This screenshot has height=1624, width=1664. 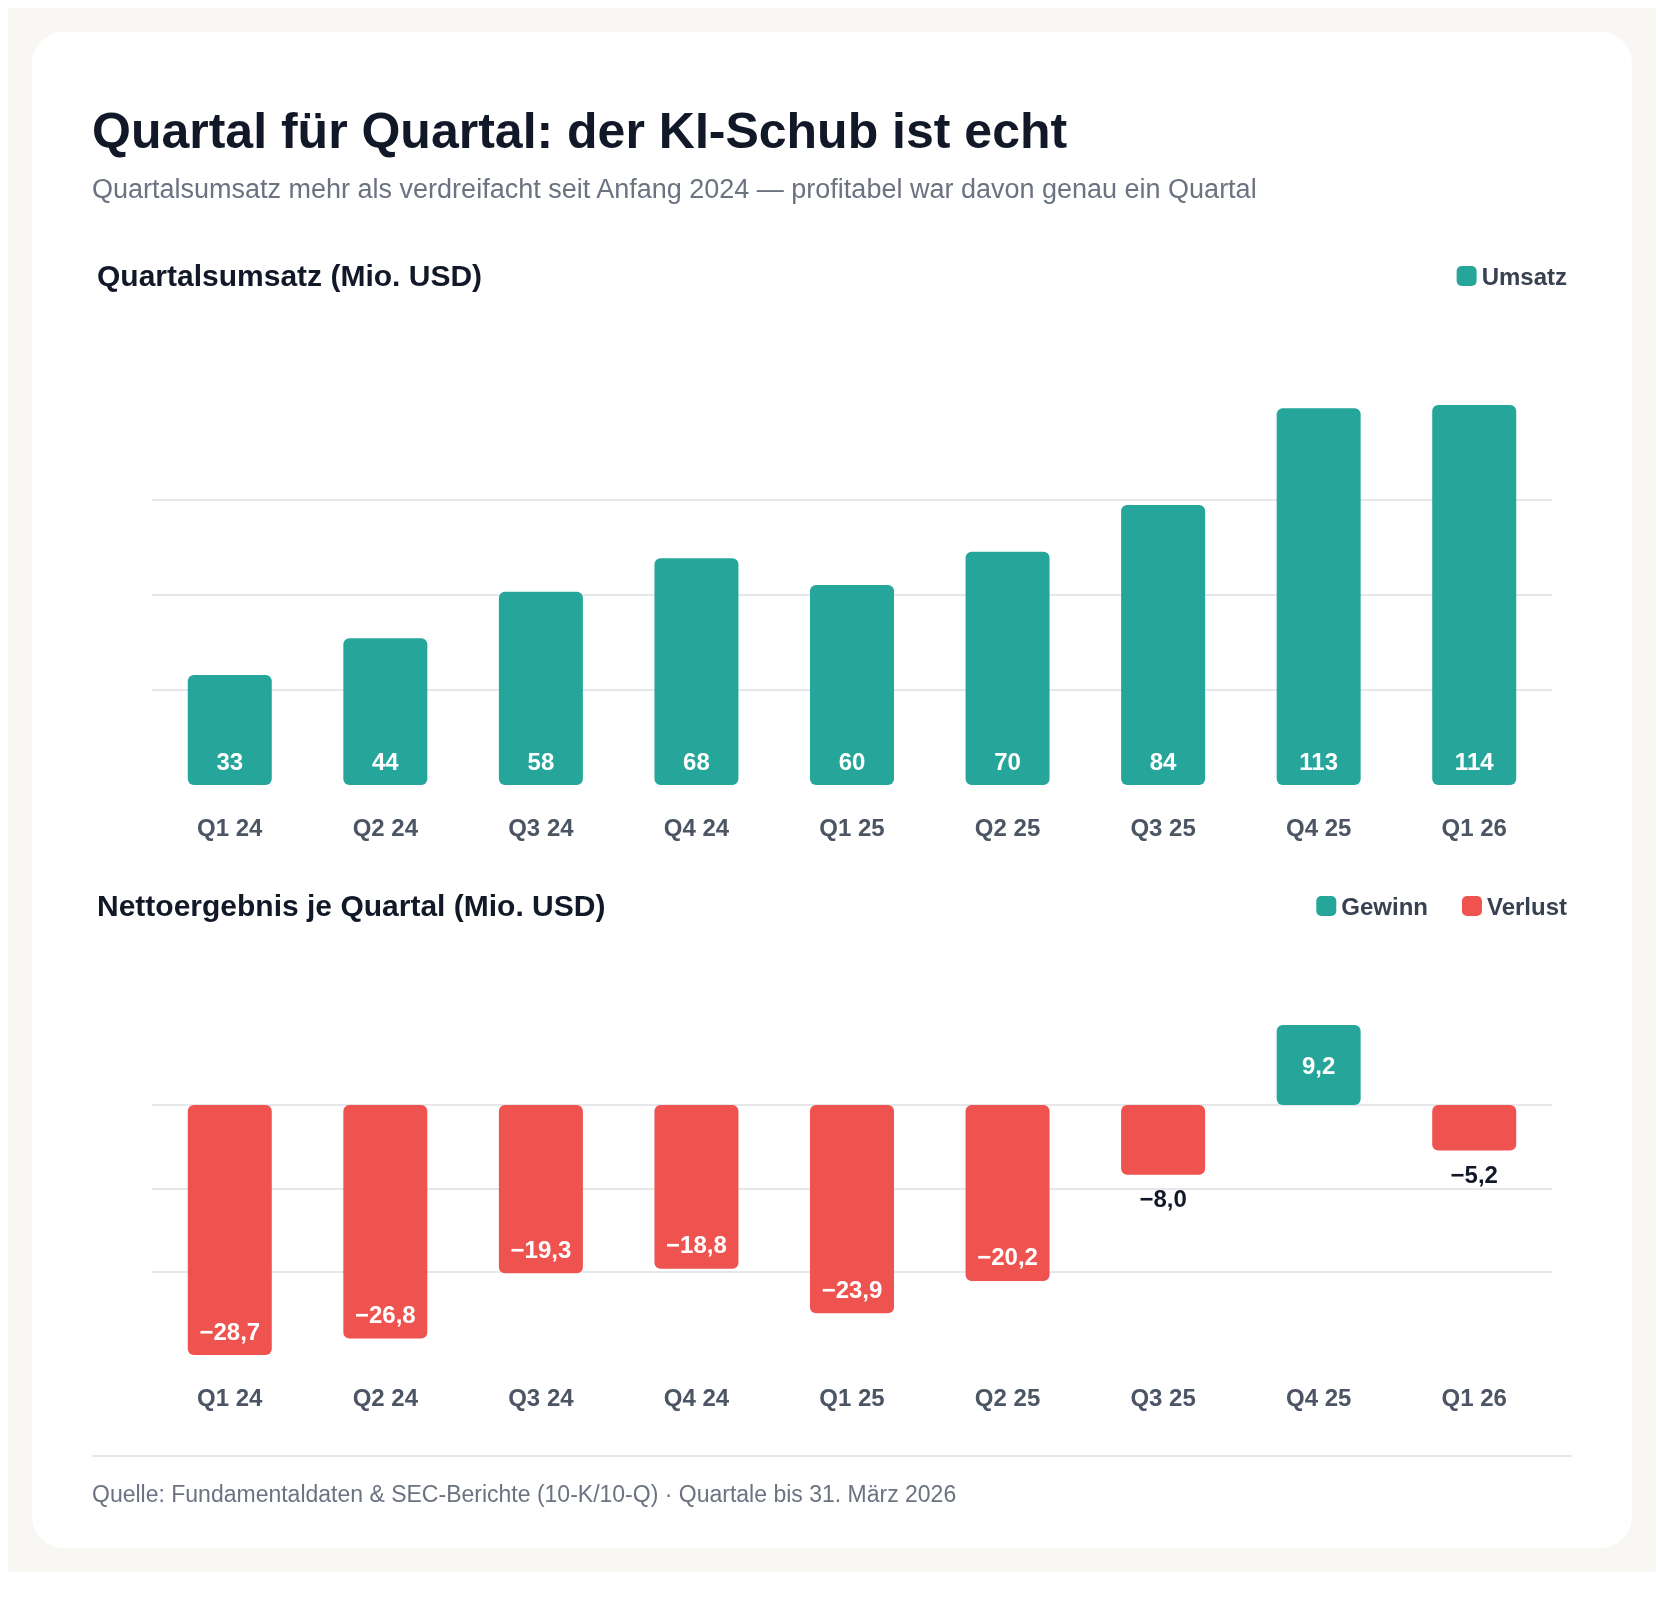 What do you see at coordinates (290, 275) in the screenshot?
I see `y-axis-title: Quartalsumsatz (Mio. USD)` at bounding box center [290, 275].